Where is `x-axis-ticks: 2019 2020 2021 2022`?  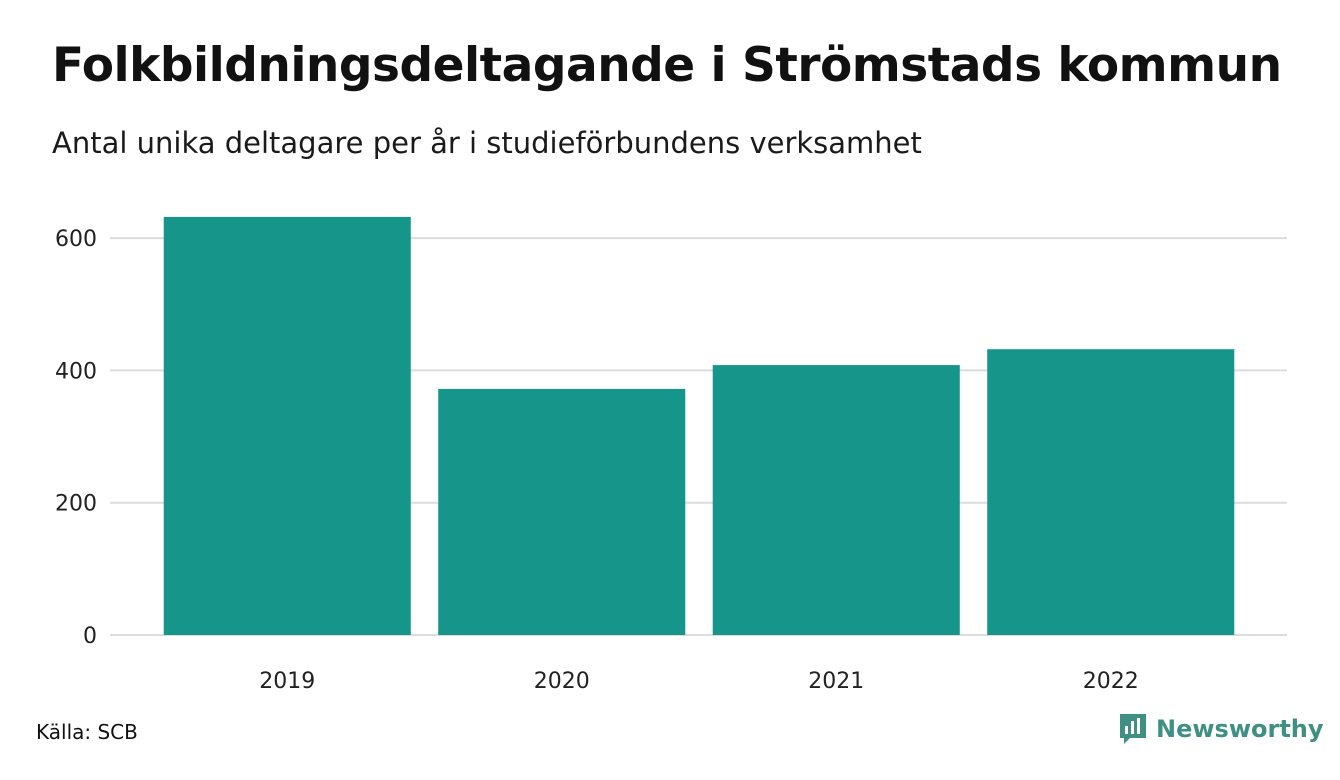
x-axis-ticks: 2019 2020 2021 2022 is located at coordinates (699, 681).